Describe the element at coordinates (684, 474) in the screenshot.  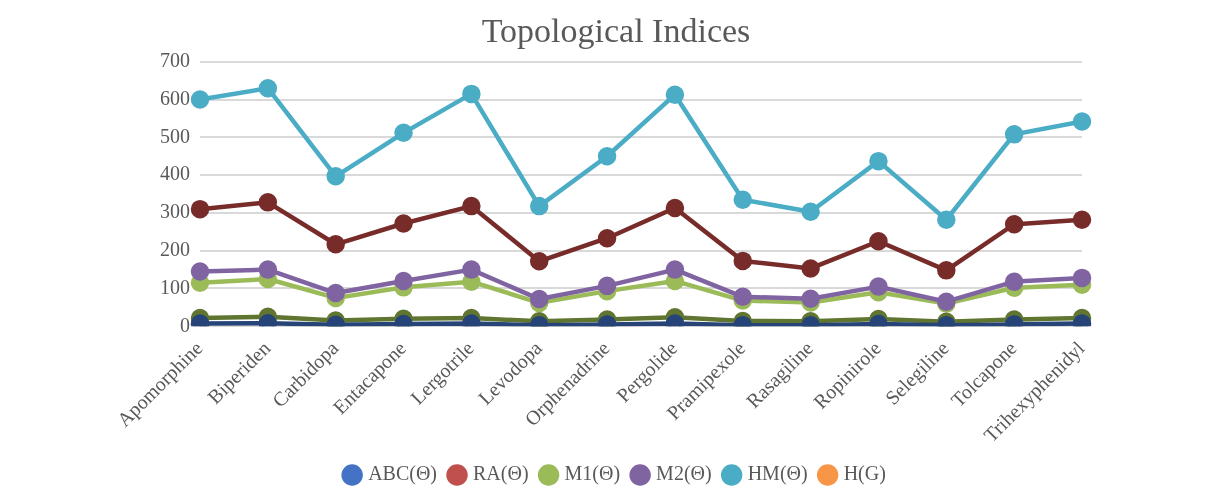
I see `legend-label: M2(Θ)` at that location.